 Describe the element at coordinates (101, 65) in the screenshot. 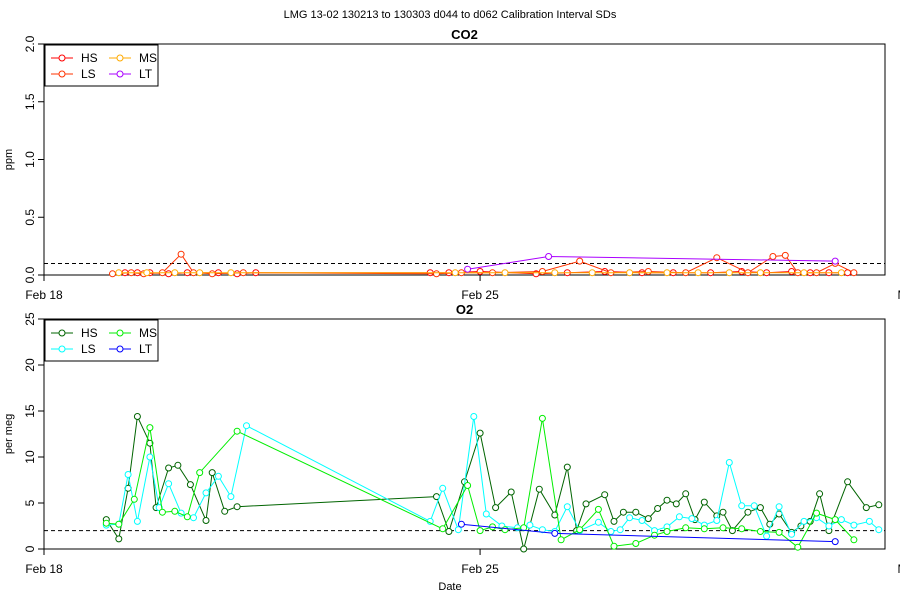

I see `legend-box` at that location.